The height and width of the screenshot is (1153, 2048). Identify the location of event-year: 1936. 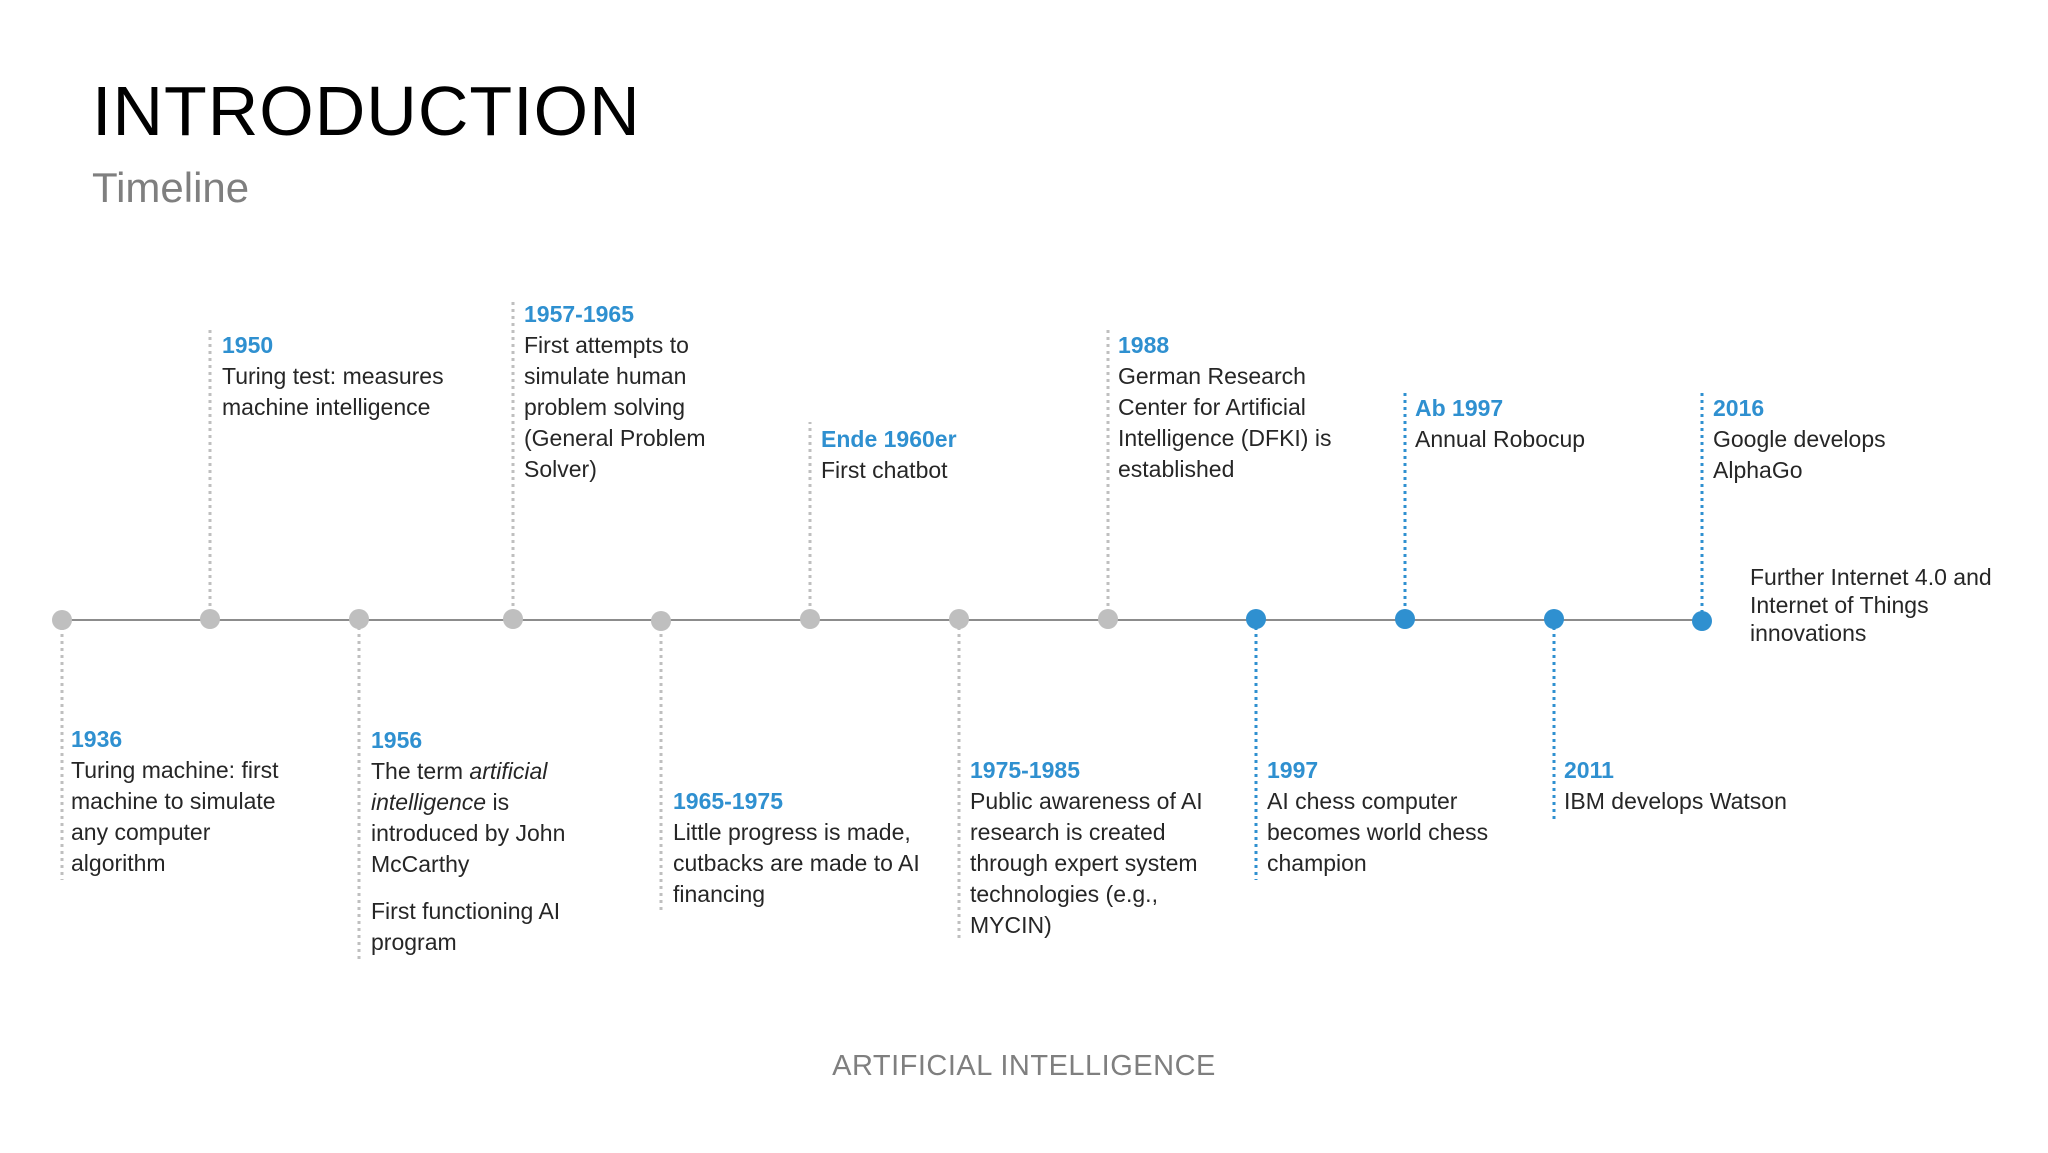
(97, 739).